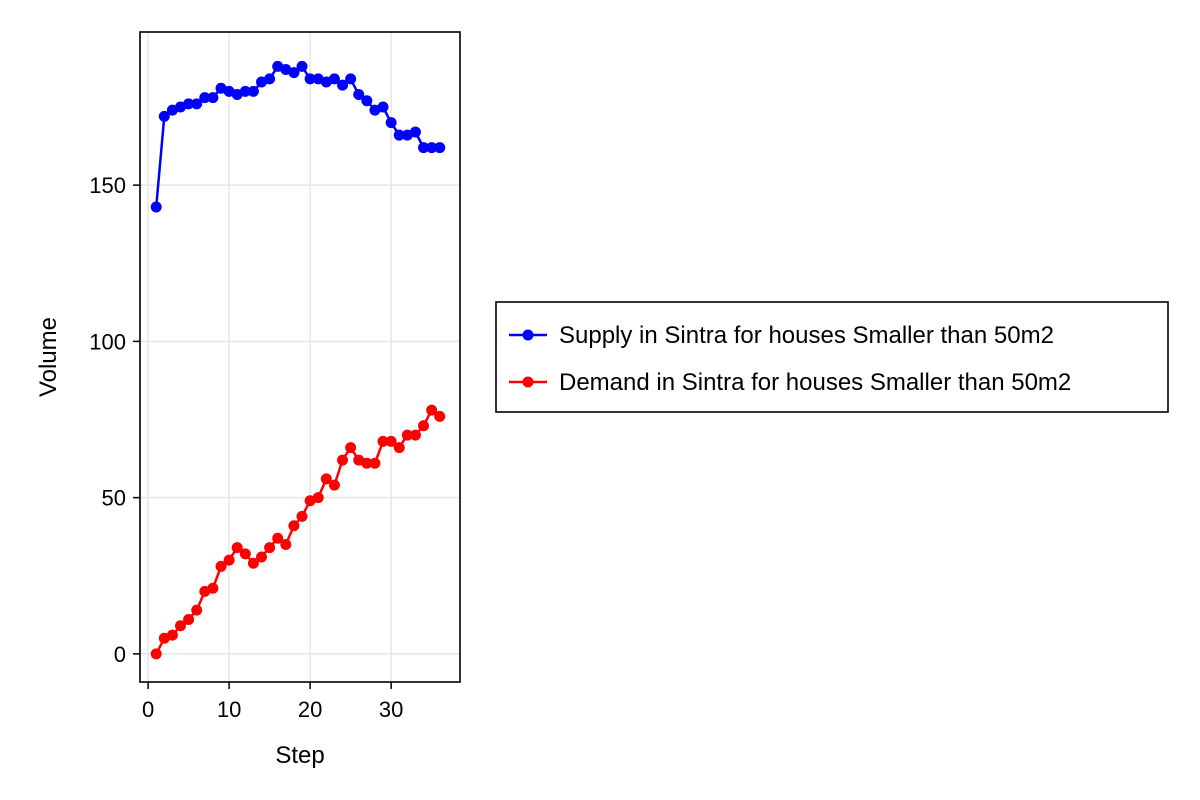 The image size is (1200, 800). I want to click on y-tick-label: 150, so click(107, 185).